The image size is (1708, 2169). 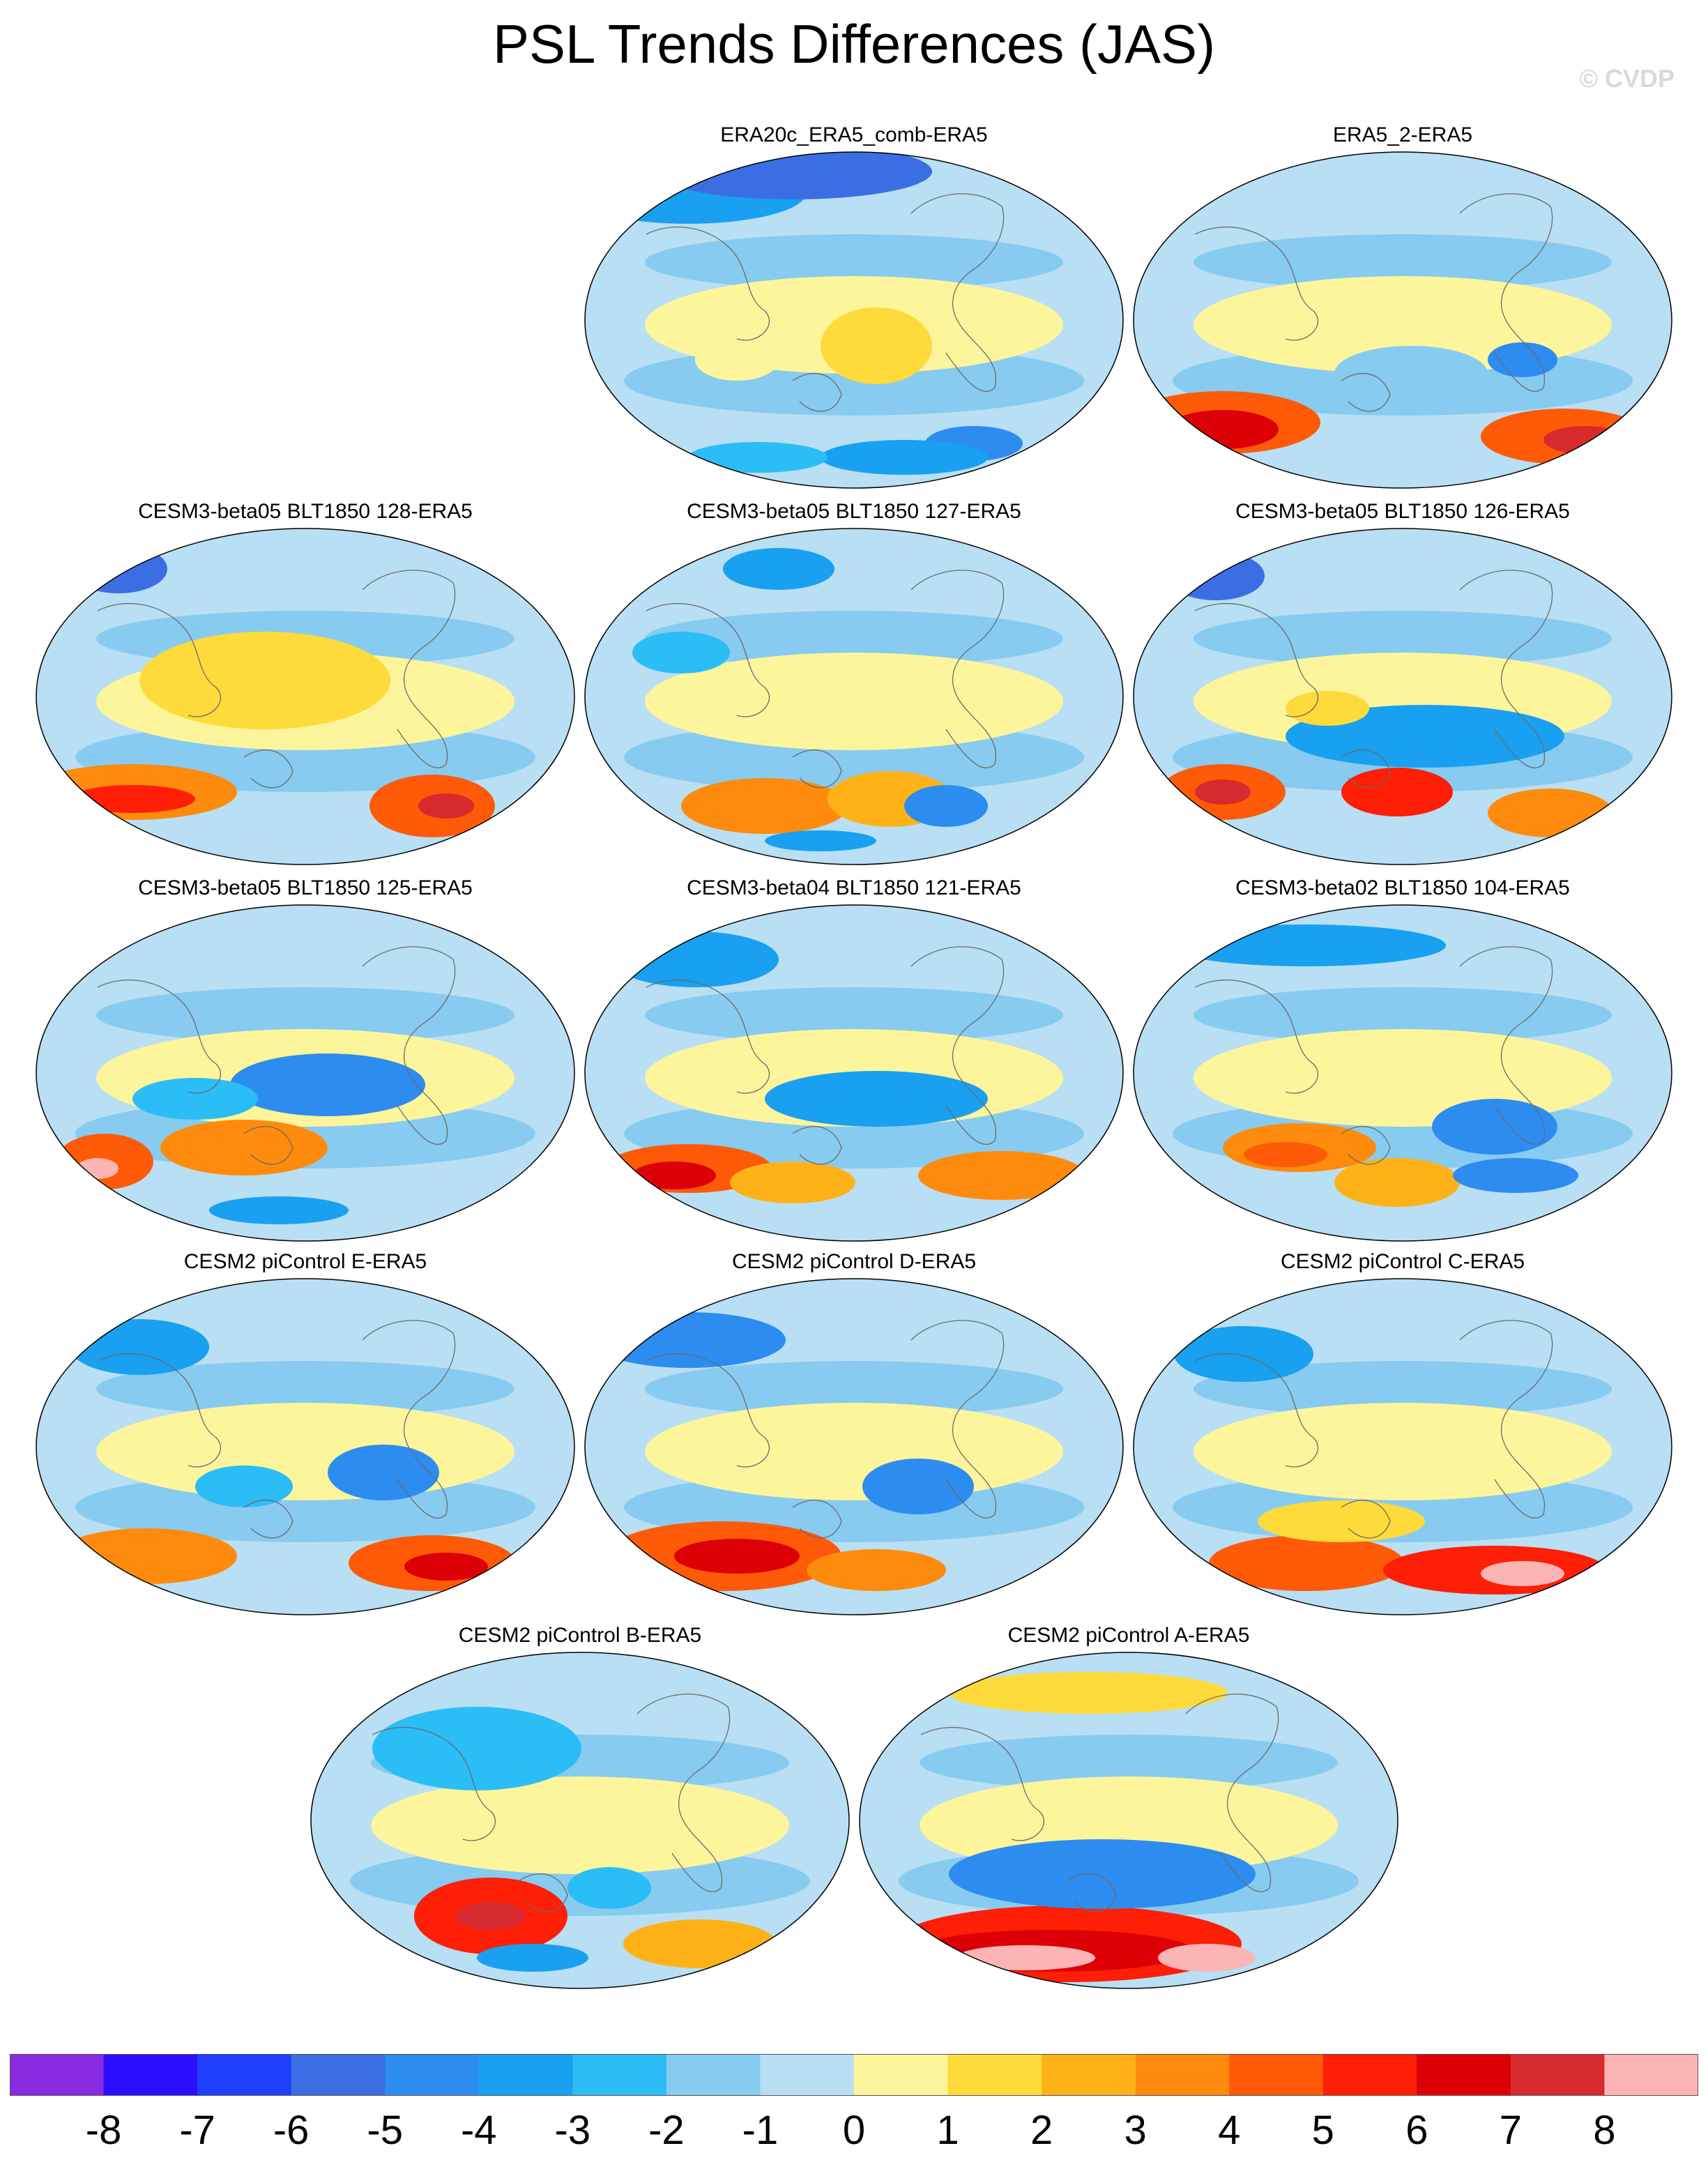 What do you see at coordinates (291, 2130) in the screenshot?
I see `colorbar-tick-label: -6` at bounding box center [291, 2130].